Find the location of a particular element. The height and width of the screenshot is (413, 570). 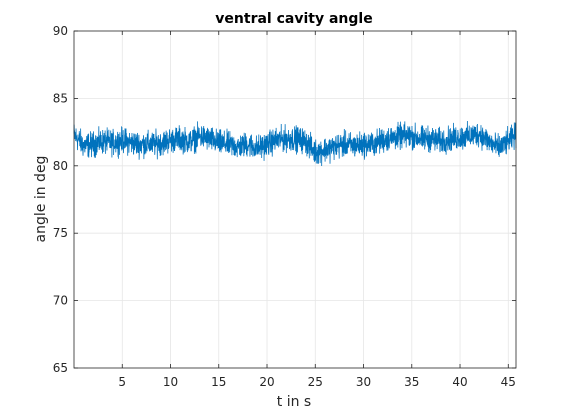

x-tick-label: 20 is located at coordinates (266, 382).